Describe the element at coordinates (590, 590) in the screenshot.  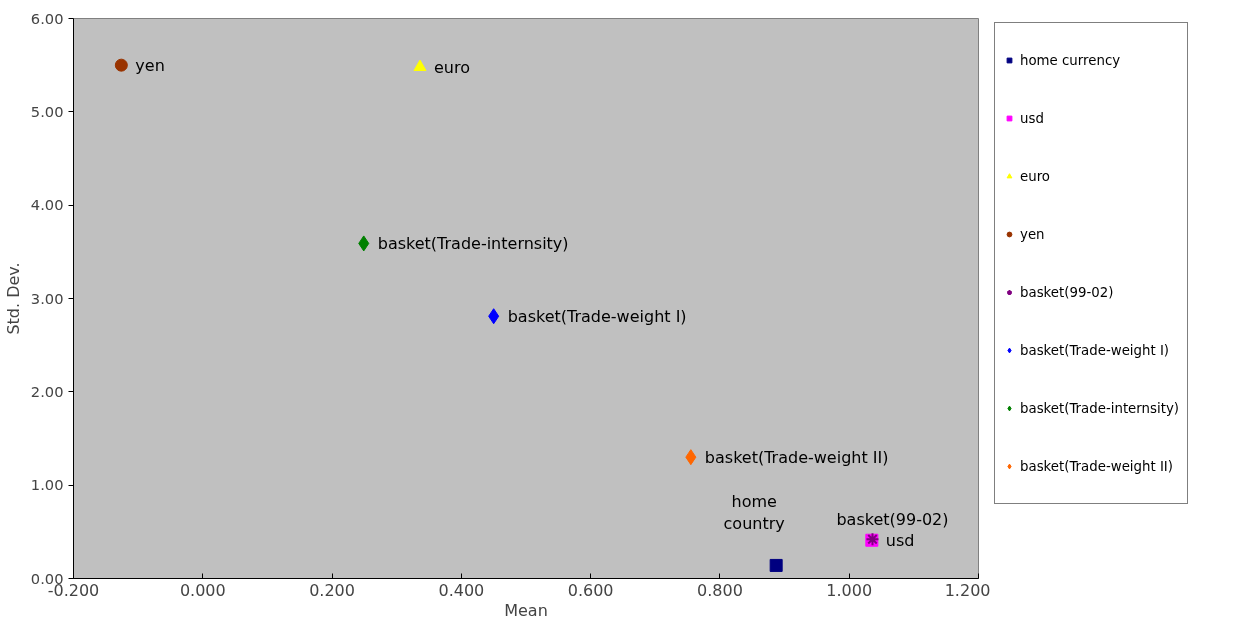
I see `x-tick-label: 0.600` at that location.